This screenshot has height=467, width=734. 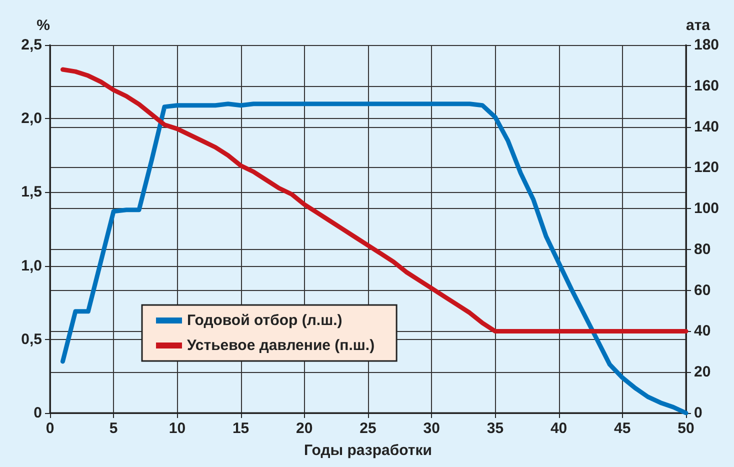 What do you see at coordinates (702, 290) in the screenshot?
I see `y2-tick-label: 60` at bounding box center [702, 290].